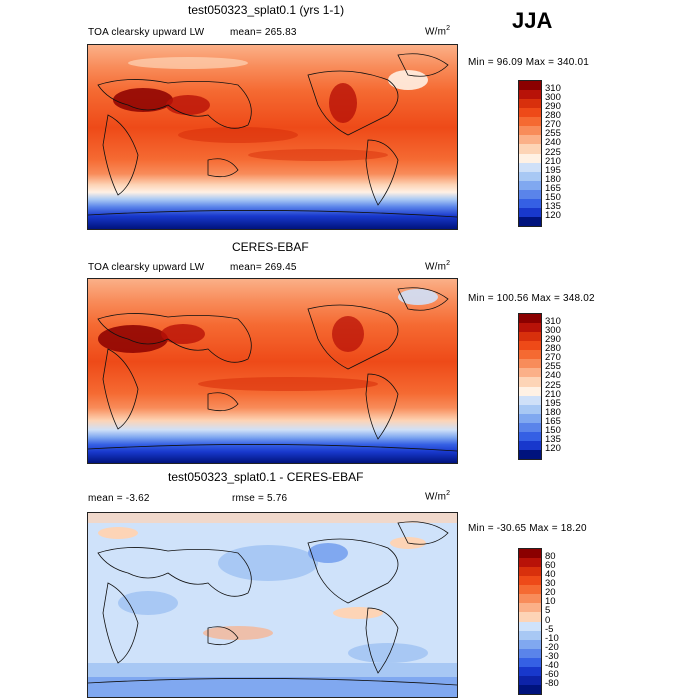  I want to click on colorbar-label: 10, so click(550, 602).